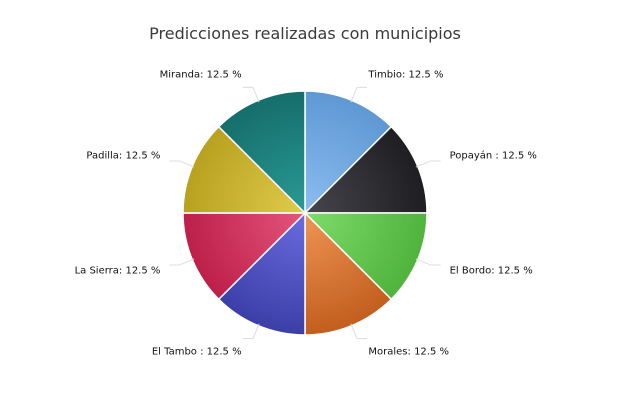 The width and height of the screenshot is (624, 400). I want to click on slice-label: Padilla: 12.5 %, so click(123, 156).